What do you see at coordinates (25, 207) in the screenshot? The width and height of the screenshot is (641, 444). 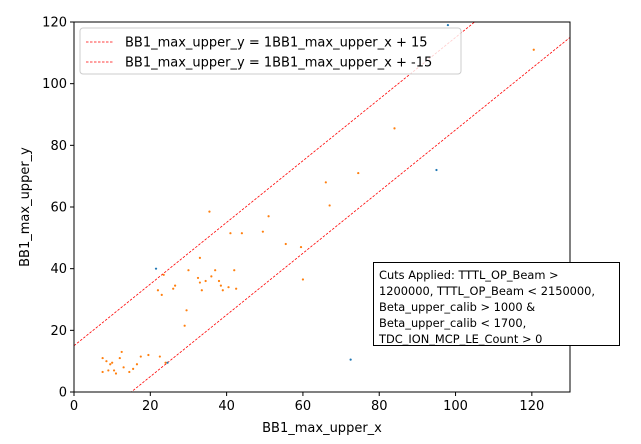 I see `y-axis-label: BB1_max_upper_y` at bounding box center [25, 207].